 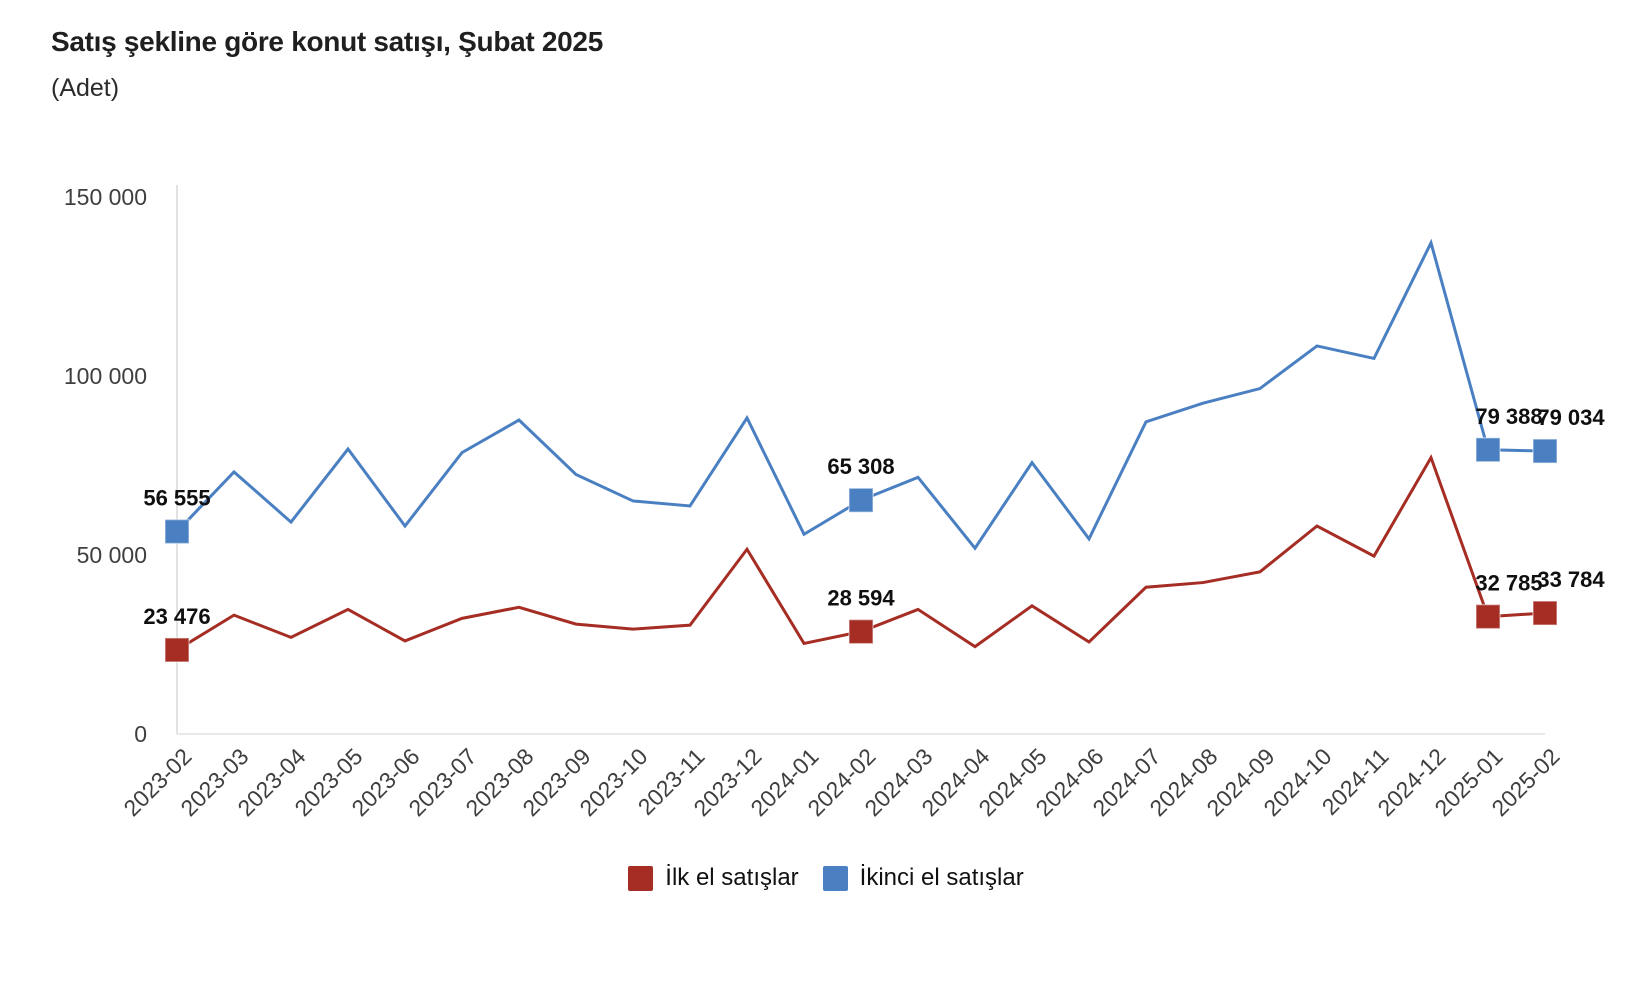 What do you see at coordinates (835, 878) in the screenshot?
I see `legend-swatch-ikinci-el-icon` at bounding box center [835, 878].